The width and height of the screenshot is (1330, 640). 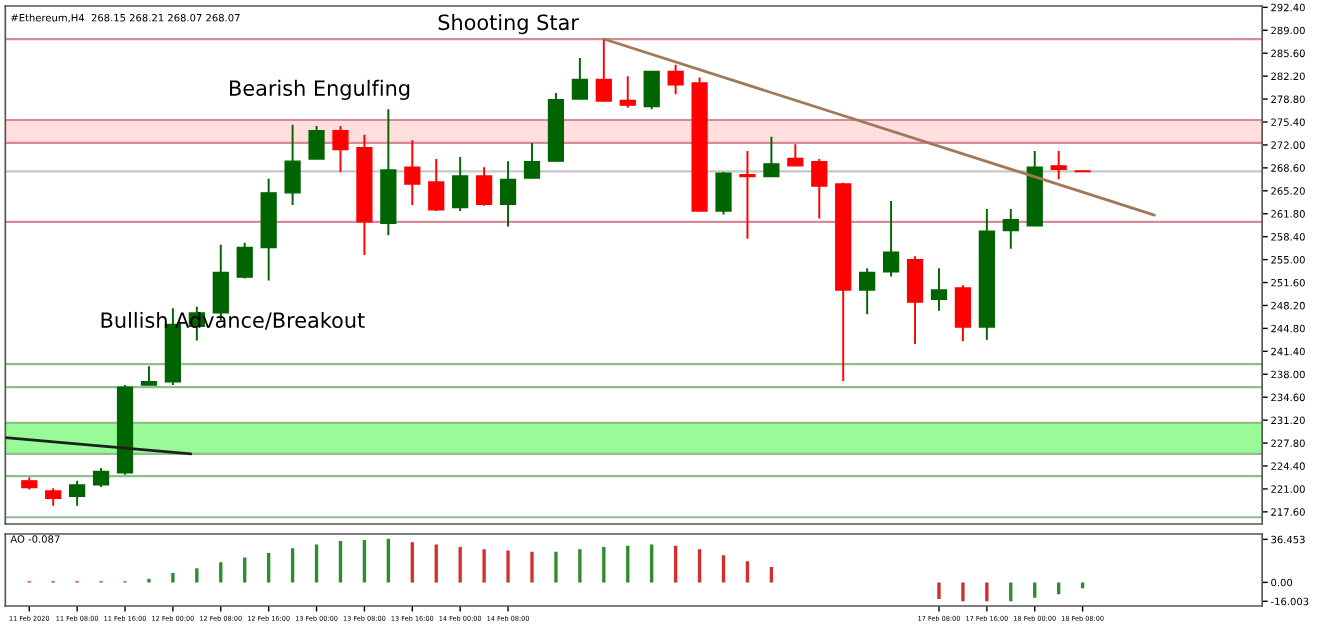 I want to click on annotation: Shooting Star, so click(x=508, y=24).